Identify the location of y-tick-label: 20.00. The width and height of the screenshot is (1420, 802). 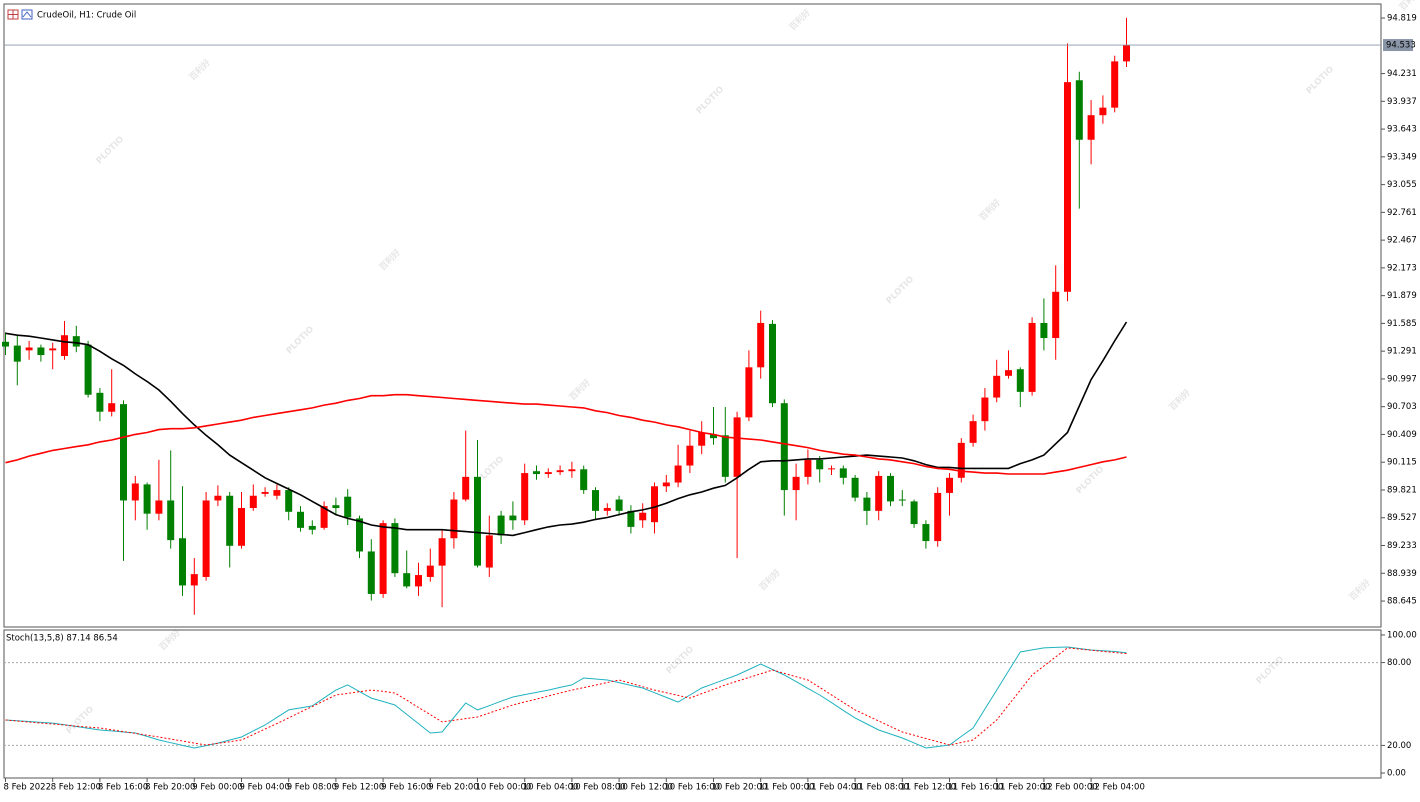
(1399, 746).